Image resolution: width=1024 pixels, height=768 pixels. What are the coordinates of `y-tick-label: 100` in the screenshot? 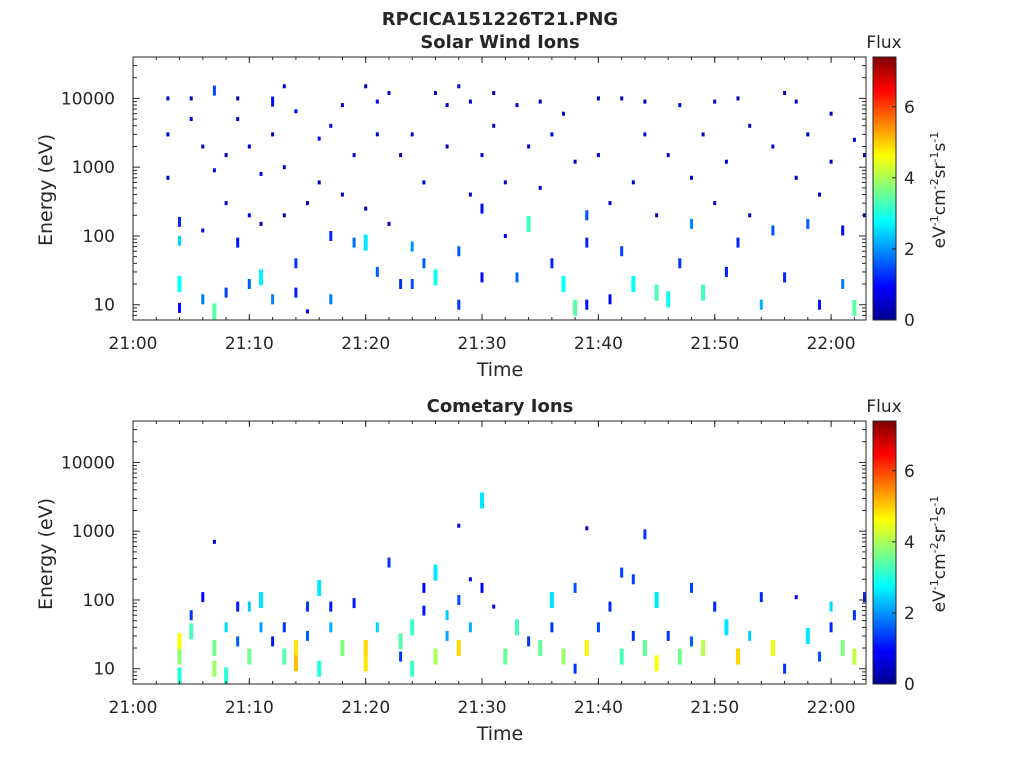 It's located at (99, 601).